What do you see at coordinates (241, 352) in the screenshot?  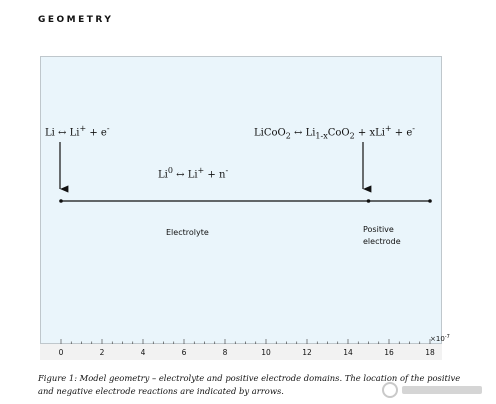 I see `axis-strip` at bounding box center [241, 352].